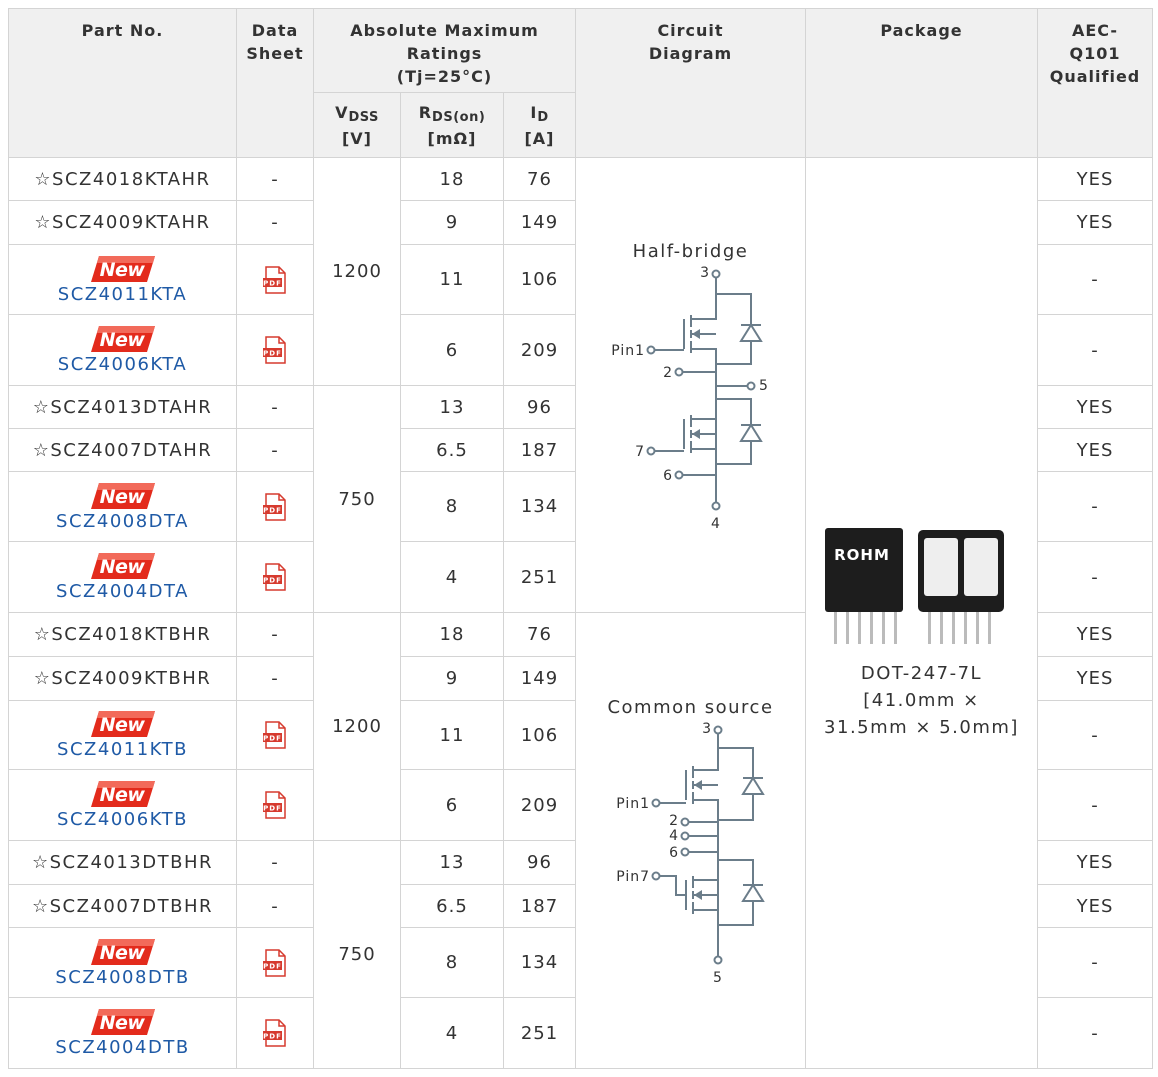 The height and width of the screenshot is (1077, 1158). Describe the element at coordinates (716, 522) in the screenshot. I see `pin-label: 4` at that location.